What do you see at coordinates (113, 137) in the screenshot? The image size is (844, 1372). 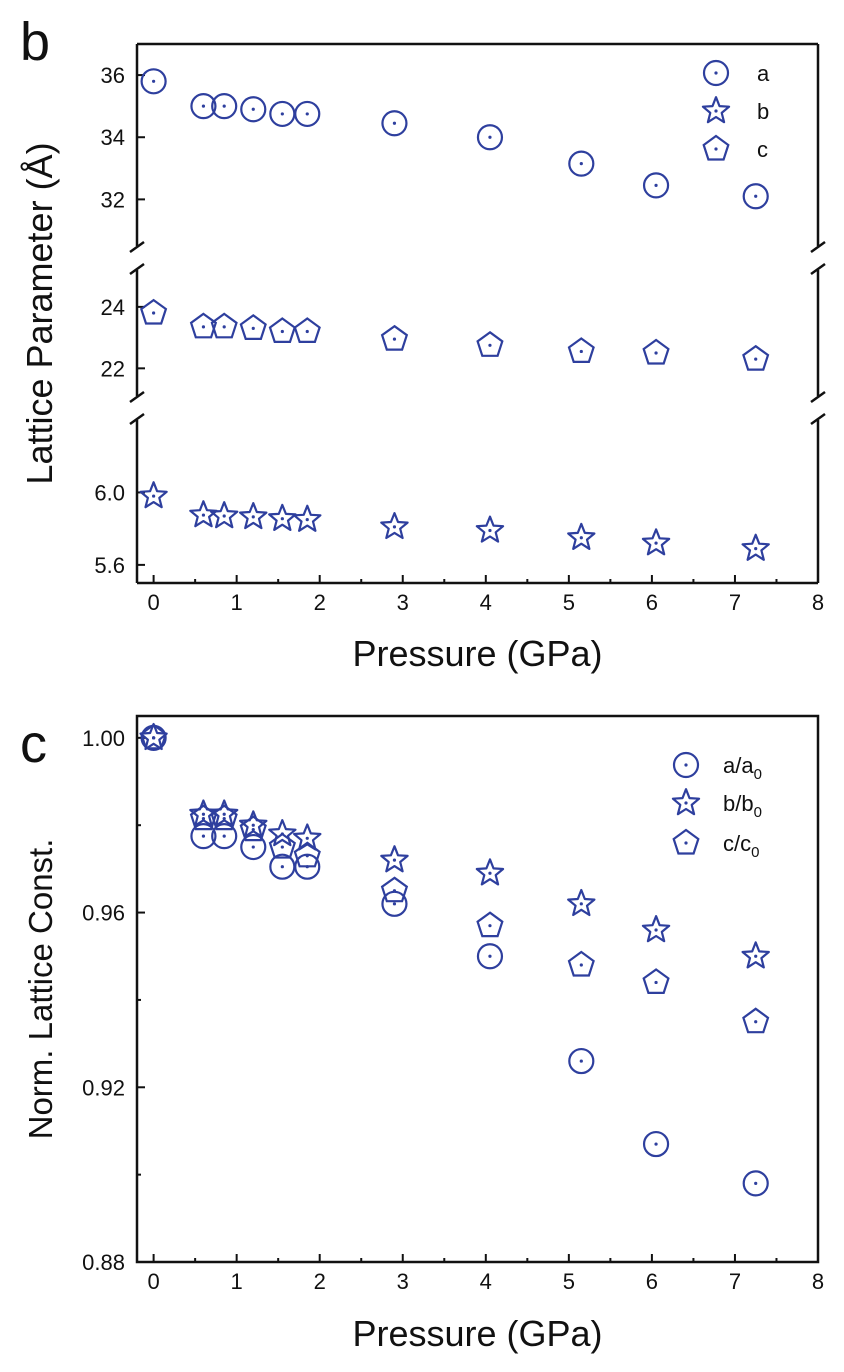 I see `panel-b-ytick-label: 34` at bounding box center [113, 137].